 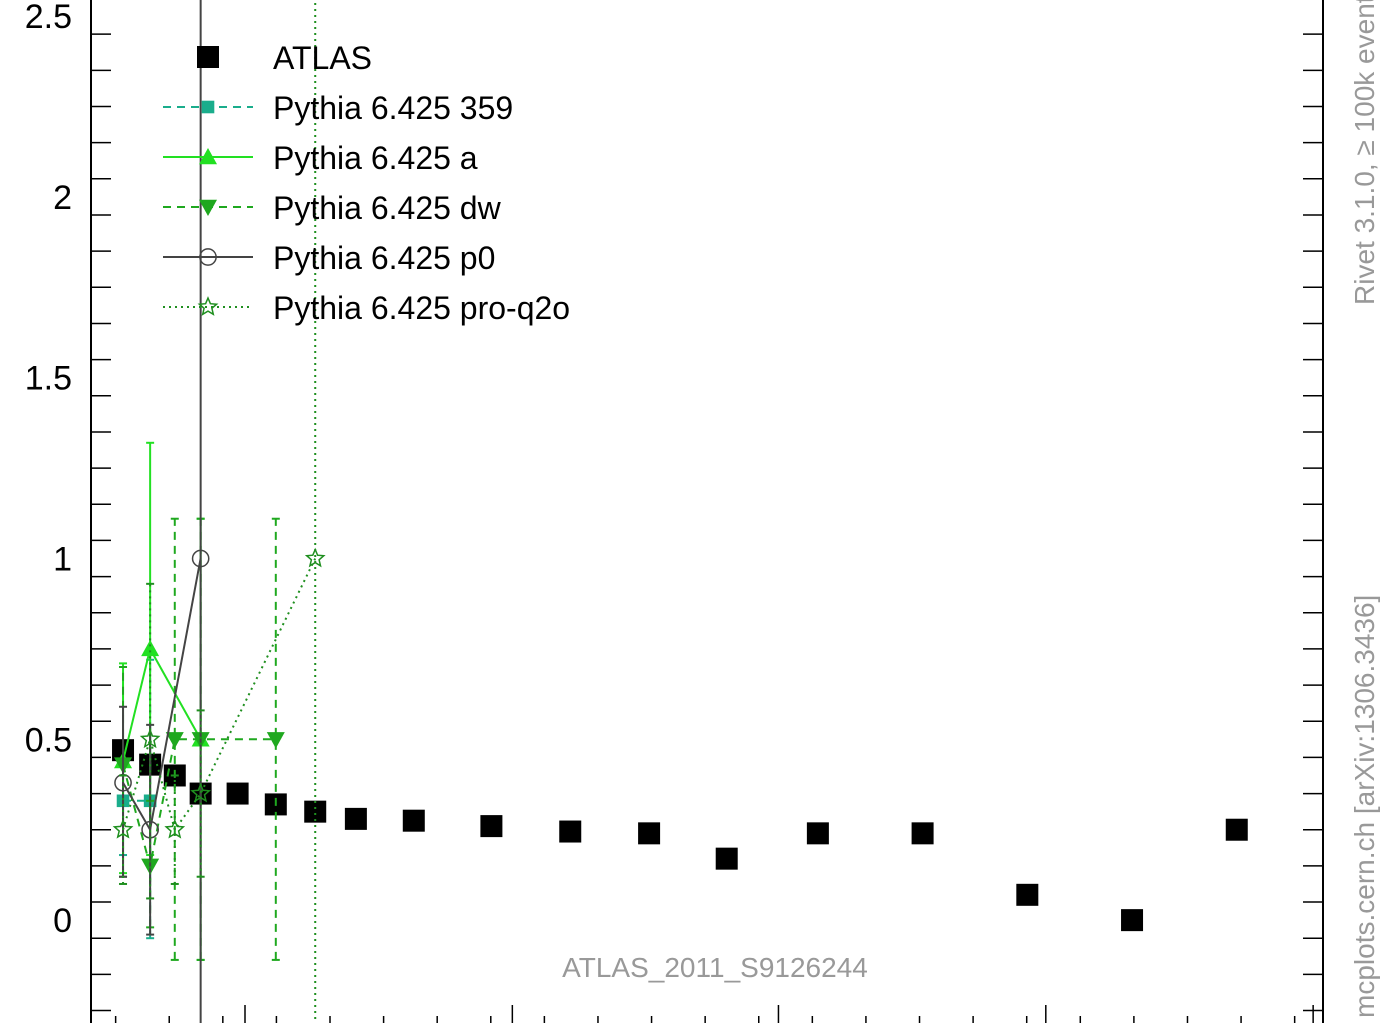 I want to click on y-tick-label: 0, so click(x=62, y=921).